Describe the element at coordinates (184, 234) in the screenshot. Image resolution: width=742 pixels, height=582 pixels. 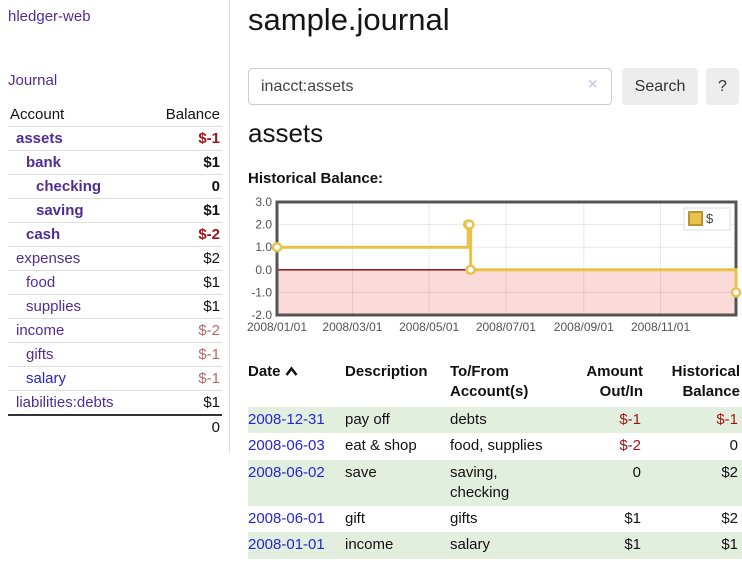
I see `account-balance: $-2` at that location.